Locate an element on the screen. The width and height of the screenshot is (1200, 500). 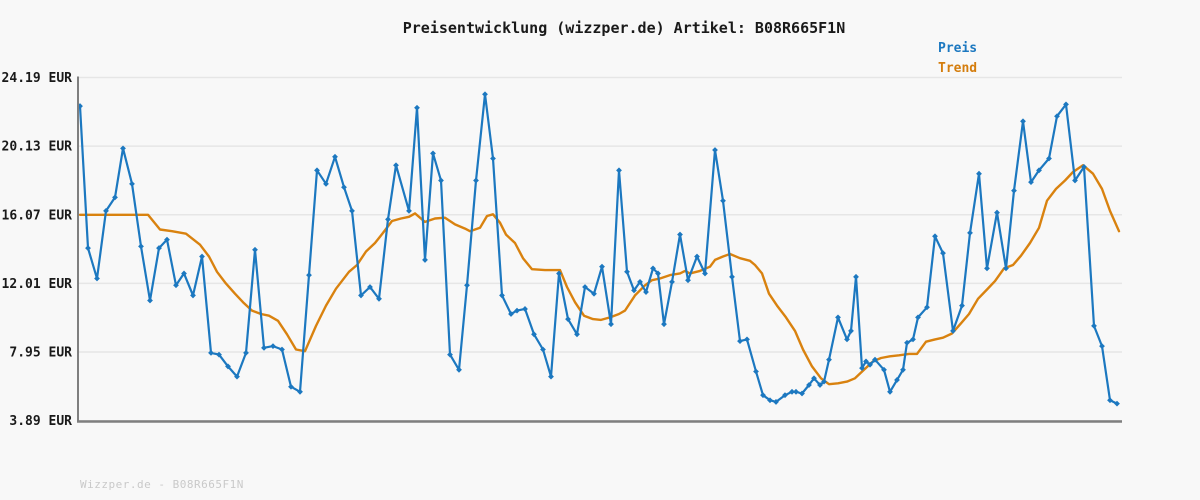
chart-legend: Preis Trend is located at coordinates (957, 59).